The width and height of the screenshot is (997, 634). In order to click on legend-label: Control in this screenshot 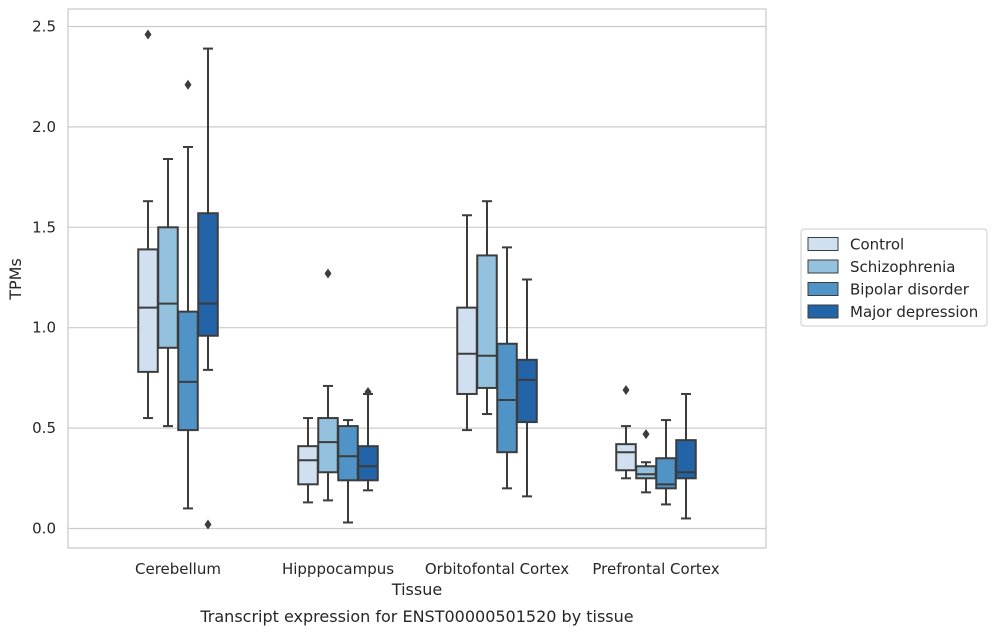, I will do `click(877, 245)`.